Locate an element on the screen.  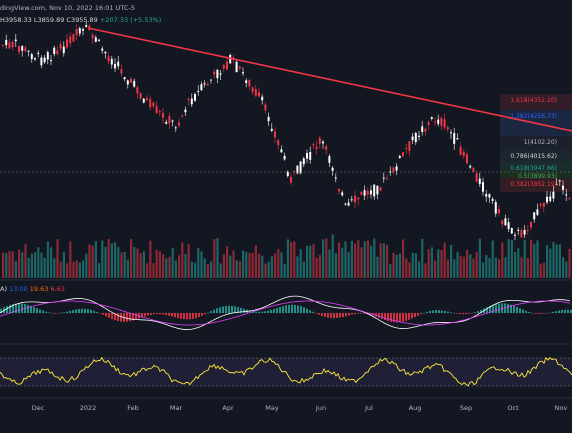
x-label-jul: Jul is located at coordinates (369, 408).